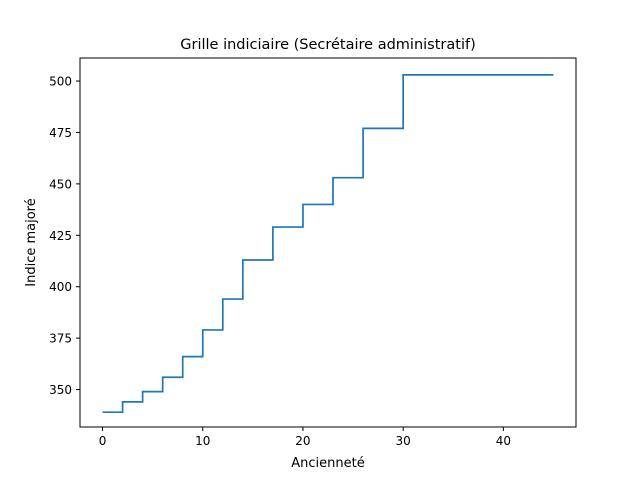 The image size is (640, 480). Describe the element at coordinates (60, 236) in the screenshot. I see `y-tick-label: 425` at that location.